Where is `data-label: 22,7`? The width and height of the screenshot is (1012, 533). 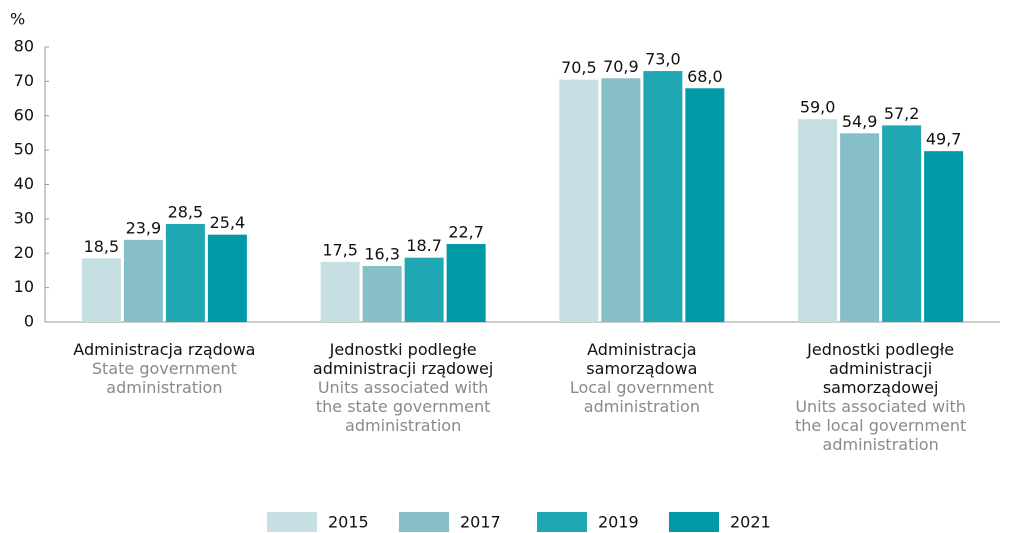 data-label: 22,7 is located at coordinates (466, 231).